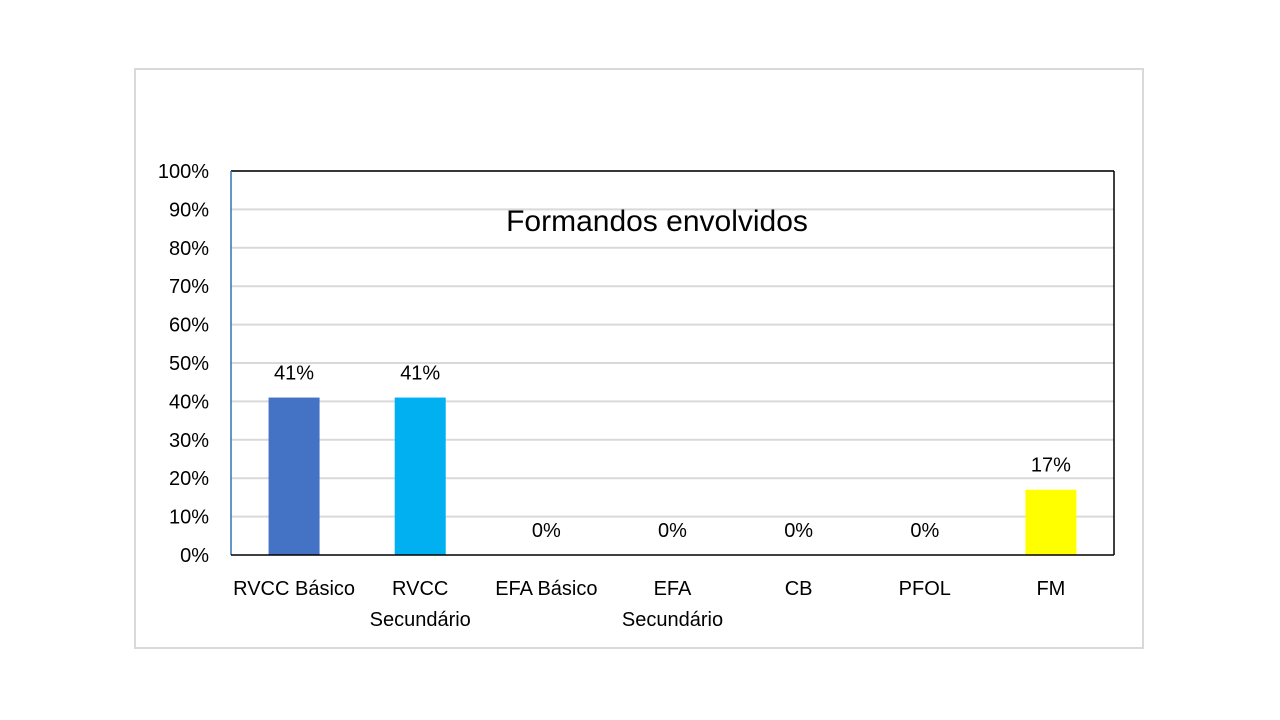  I want to click on x-tick-label: FM, so click(1050, 589).